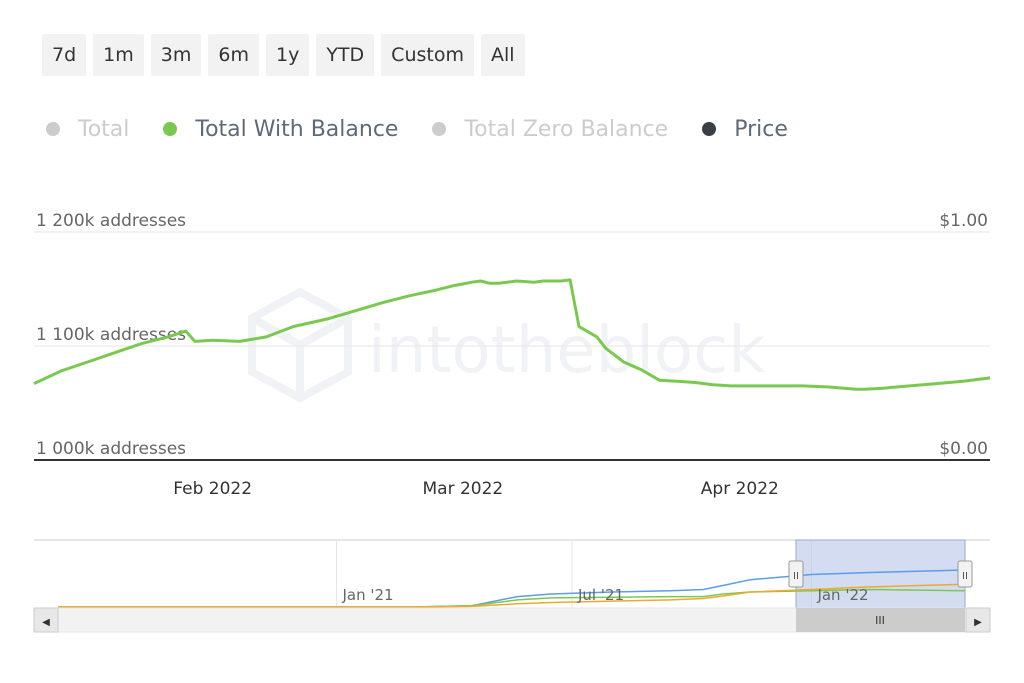 The image size is (1024, 683). Describe the element at coordinates (111, 449) in the screenshot. I see `y-tick-label: 1 000k addresses` at that location.